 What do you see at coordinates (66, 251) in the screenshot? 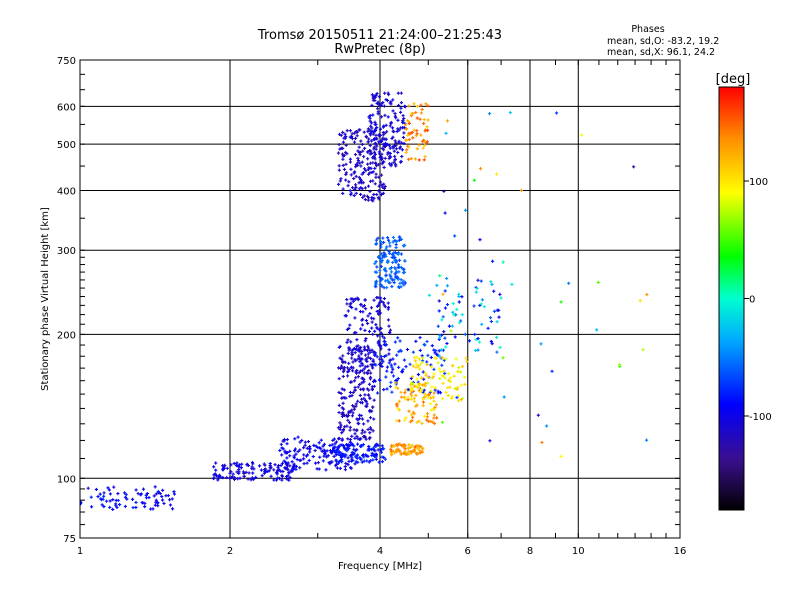
I see `y-tick-label: 300` at bounding box center [66, 251].